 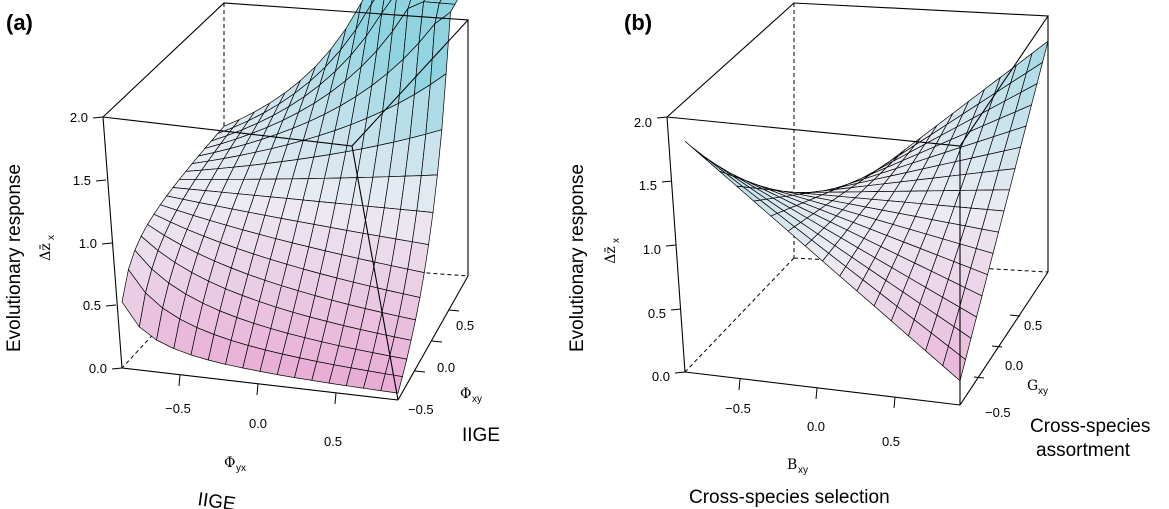 What do you see at coordinates (82, 180) in the screenshot?
I see `z-tick-a: 1.5` at bounding box center [82, 180].